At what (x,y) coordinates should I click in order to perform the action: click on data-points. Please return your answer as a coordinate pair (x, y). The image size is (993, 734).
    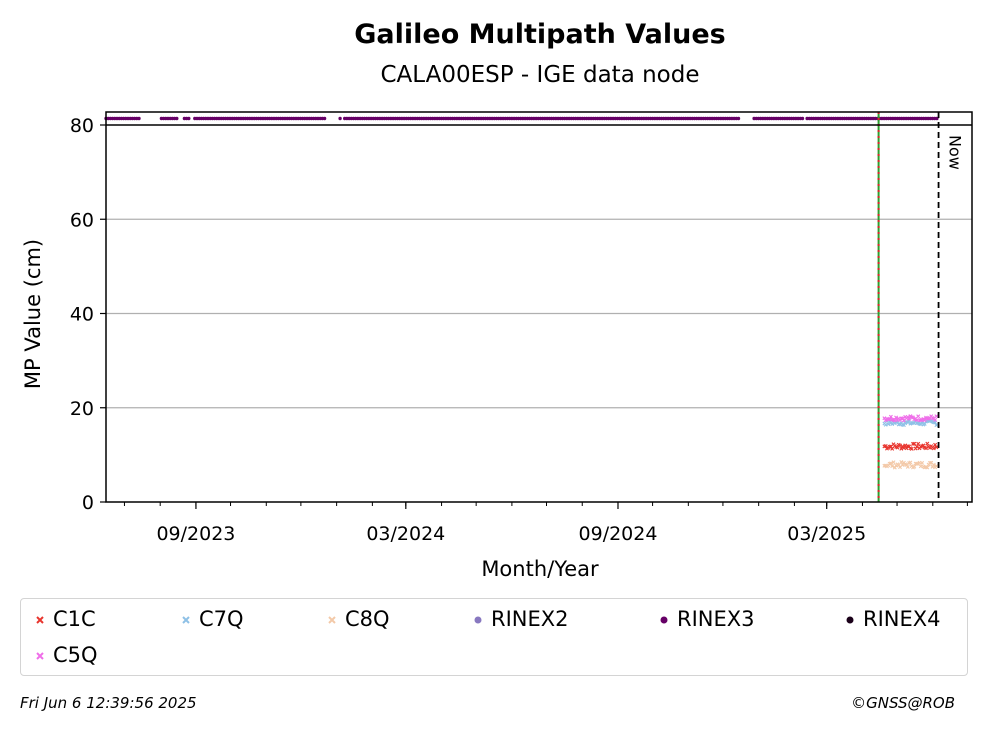
    Looking at the image, I should click on (910, 442).